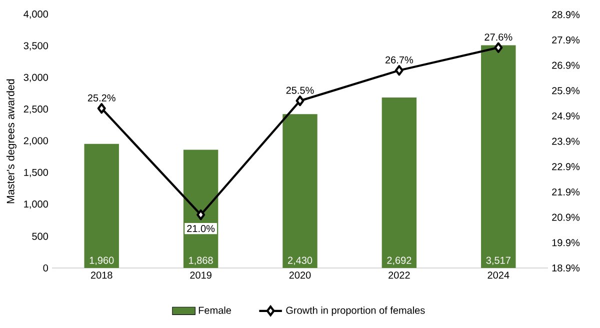 The width and height of the screenshot is (600, 328). Describe the element at coordinates (566, 192) in the screenshot. I see `y2-tick-label: 21.9%` at that location.